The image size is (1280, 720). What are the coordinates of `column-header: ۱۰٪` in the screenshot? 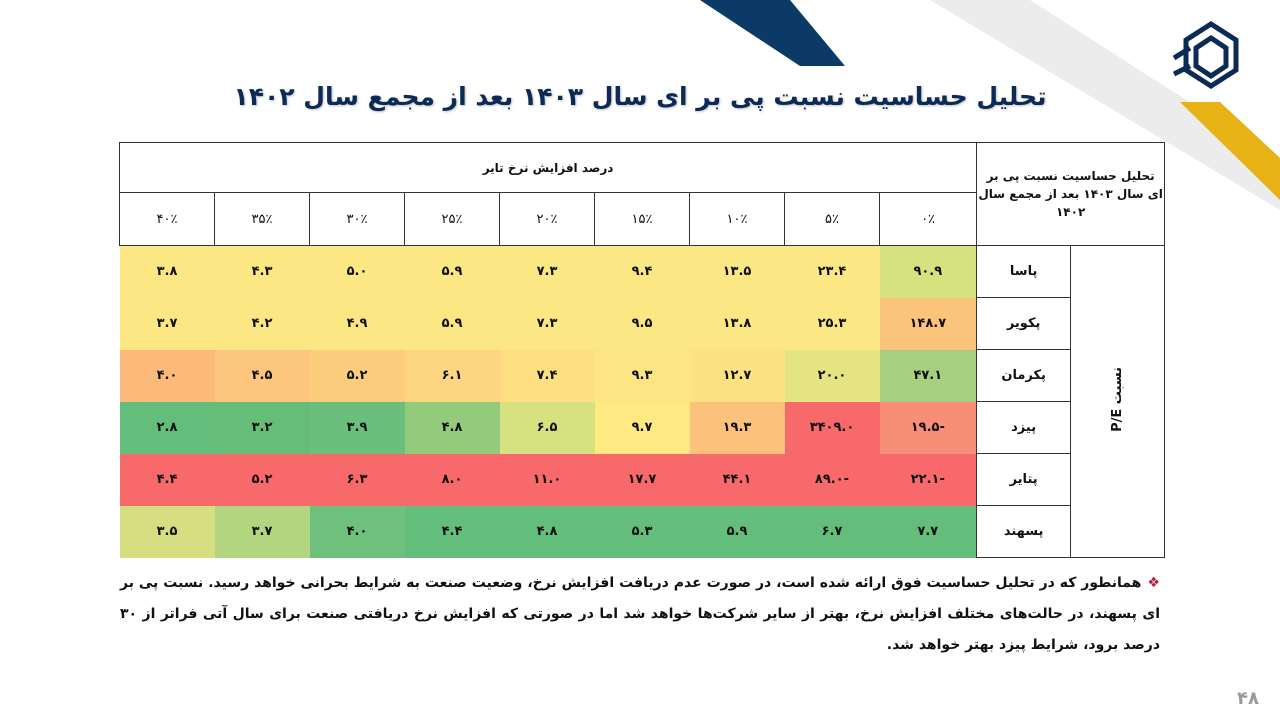 It's located at (737, 219).